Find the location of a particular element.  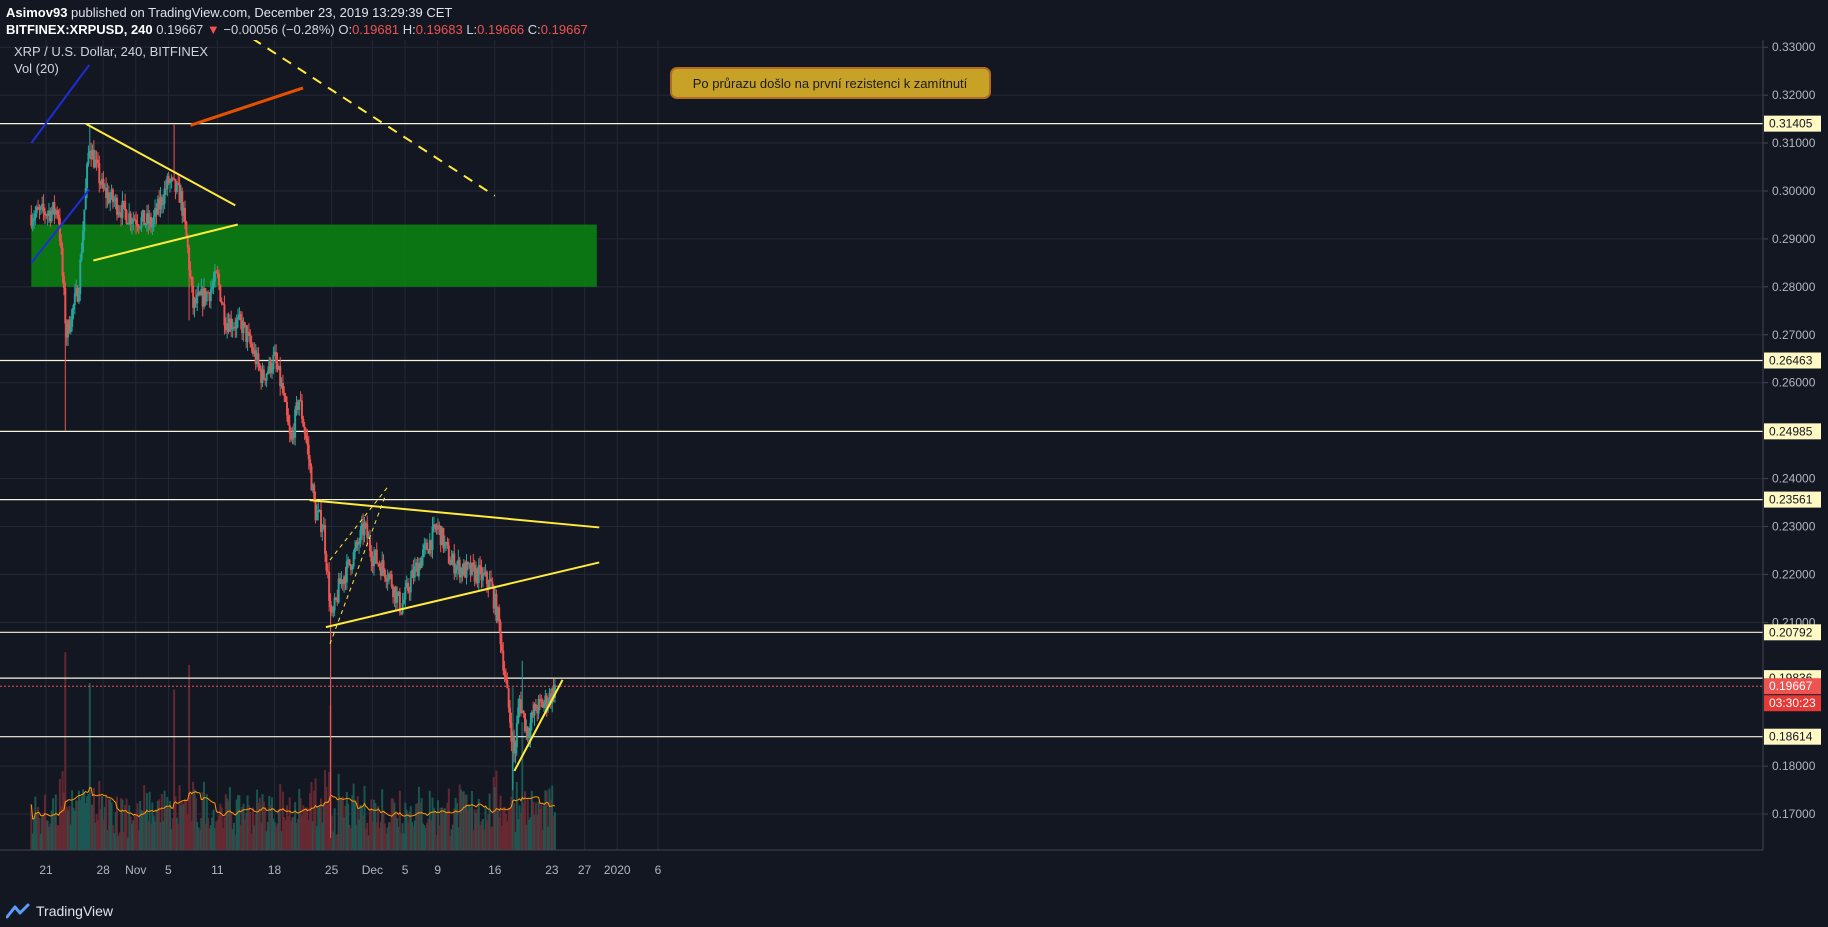

tradingview-logo-icon is located at coordinates (18, 911).